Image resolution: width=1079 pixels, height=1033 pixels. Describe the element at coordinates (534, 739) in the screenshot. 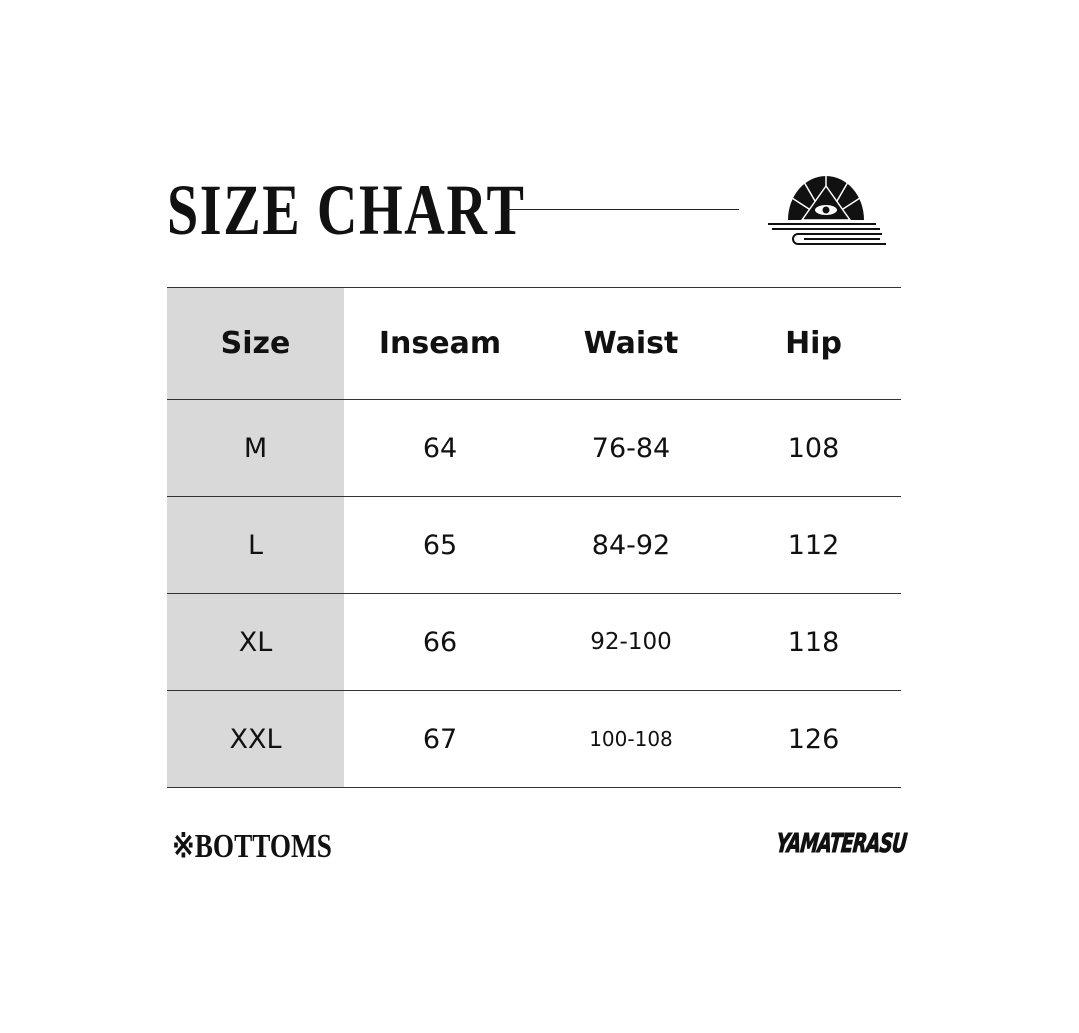

I see `table-row: XXL 67 100-108 126` at that location.